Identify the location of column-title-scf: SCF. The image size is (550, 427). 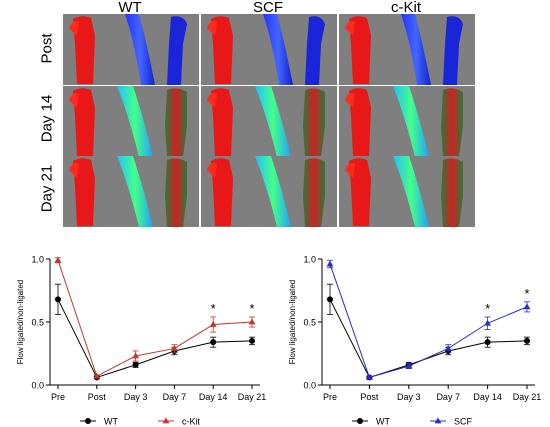
(268, 8).